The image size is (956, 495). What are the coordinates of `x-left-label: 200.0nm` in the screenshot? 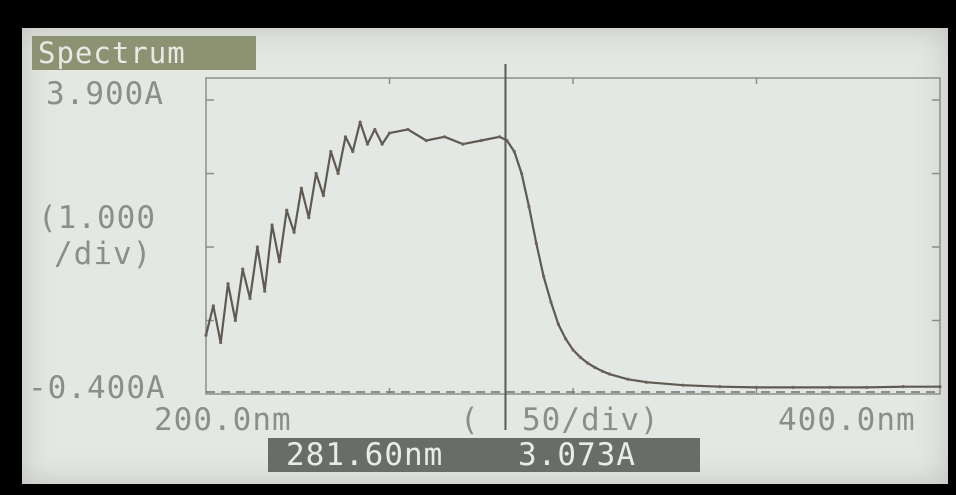 It's located at (223, 420).